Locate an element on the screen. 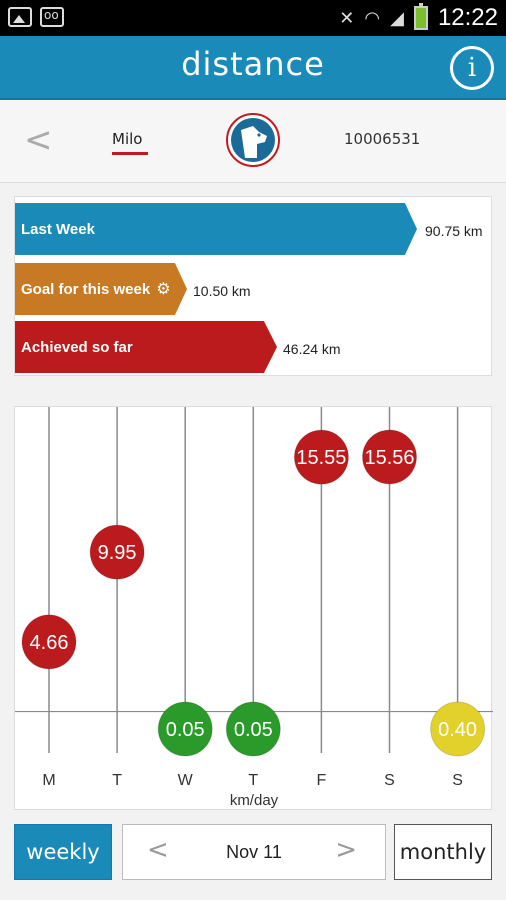  data-label: 4.66 is located at coordinates (49, 643).